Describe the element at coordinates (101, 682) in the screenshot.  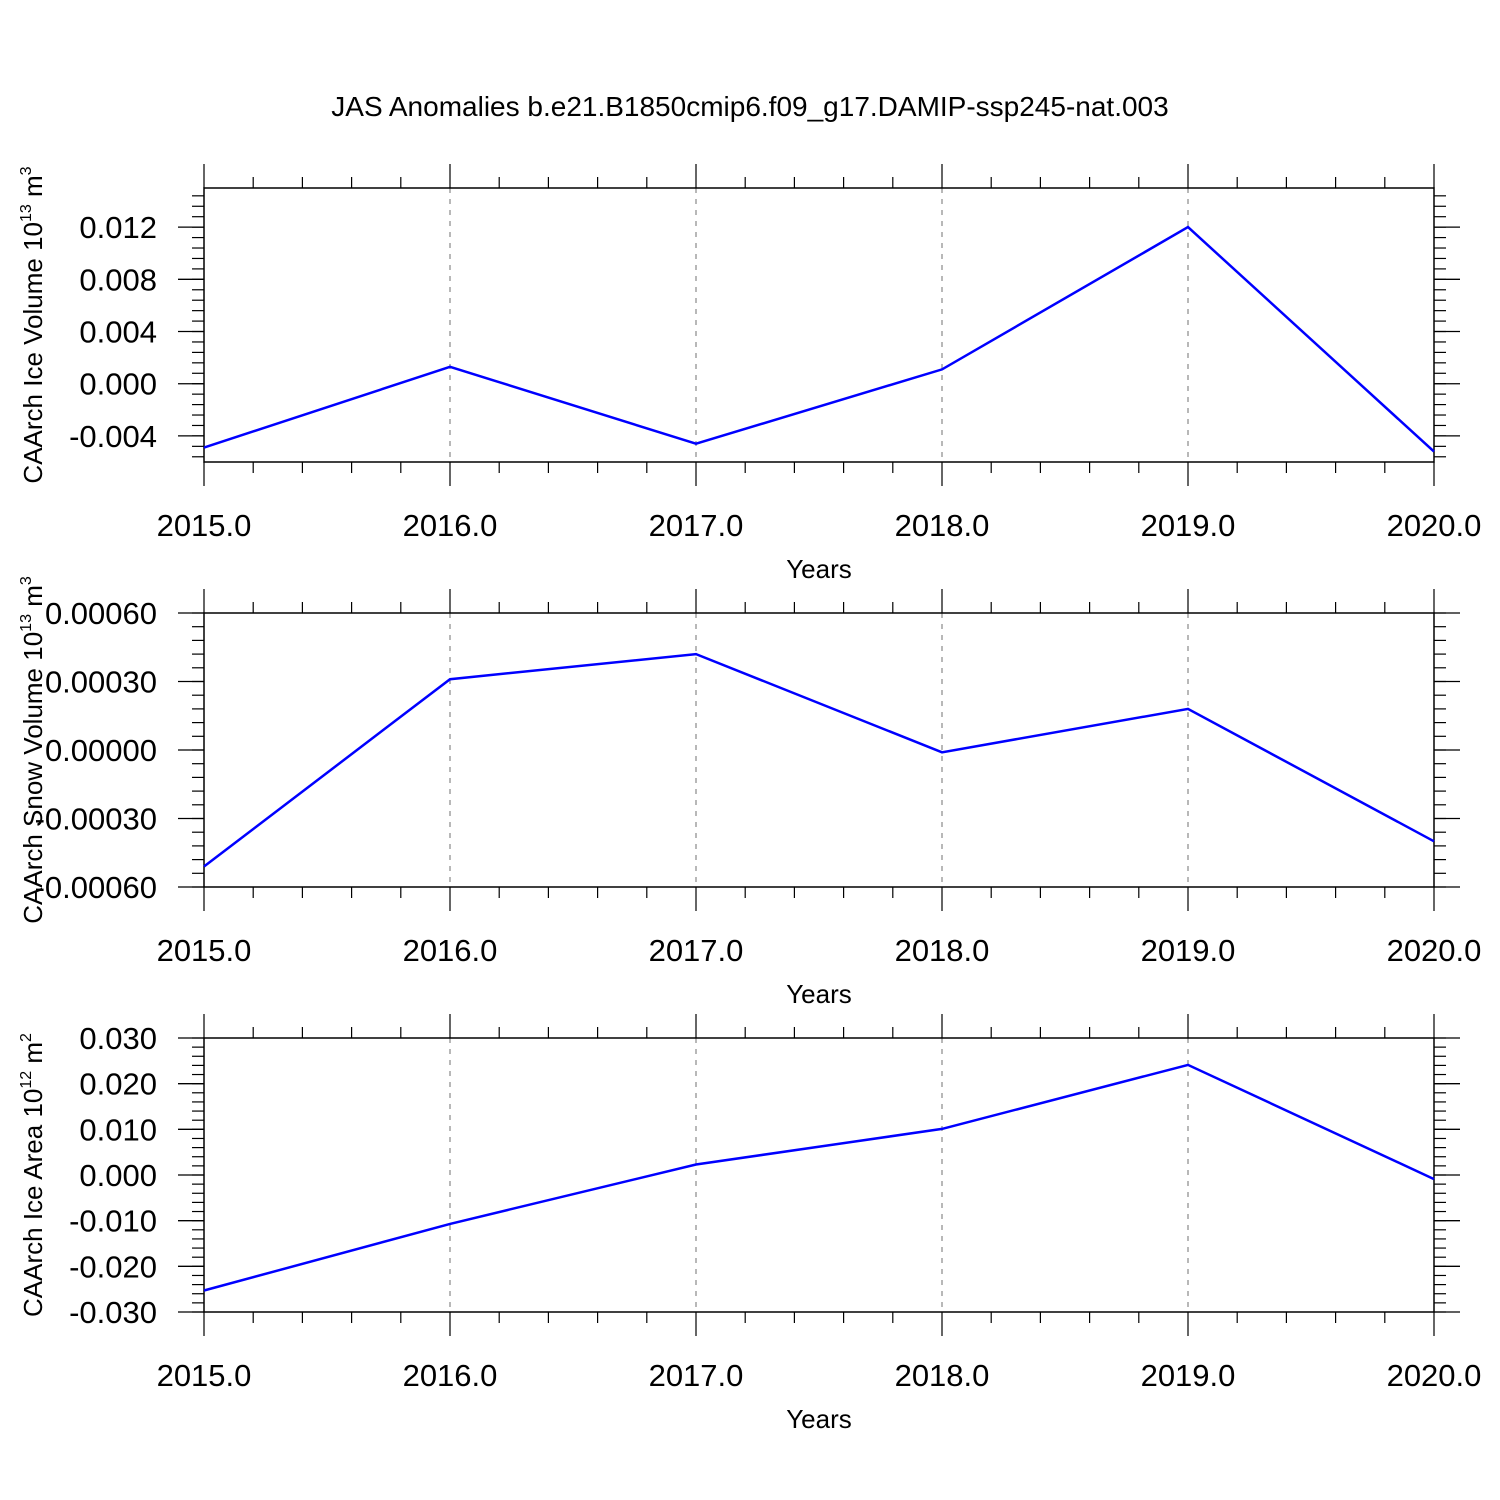
I see `y-tick-label: 0.00030` at that location.